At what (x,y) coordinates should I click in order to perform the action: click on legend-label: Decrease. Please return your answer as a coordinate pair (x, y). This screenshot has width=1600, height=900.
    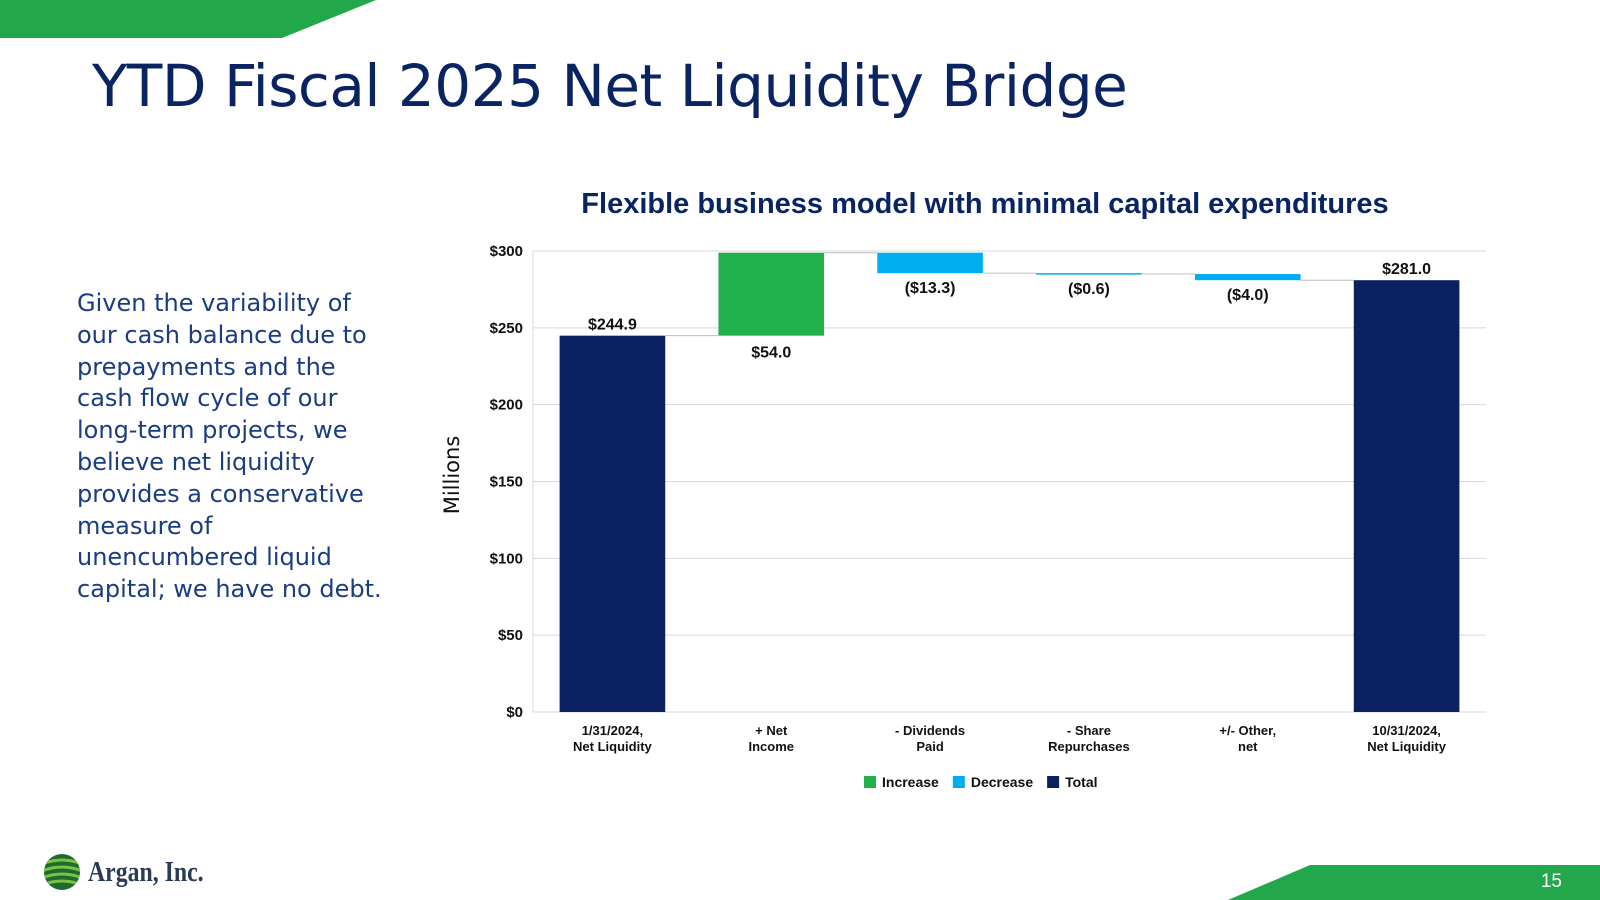
    Looking at the image, I should click on (1002, 782).